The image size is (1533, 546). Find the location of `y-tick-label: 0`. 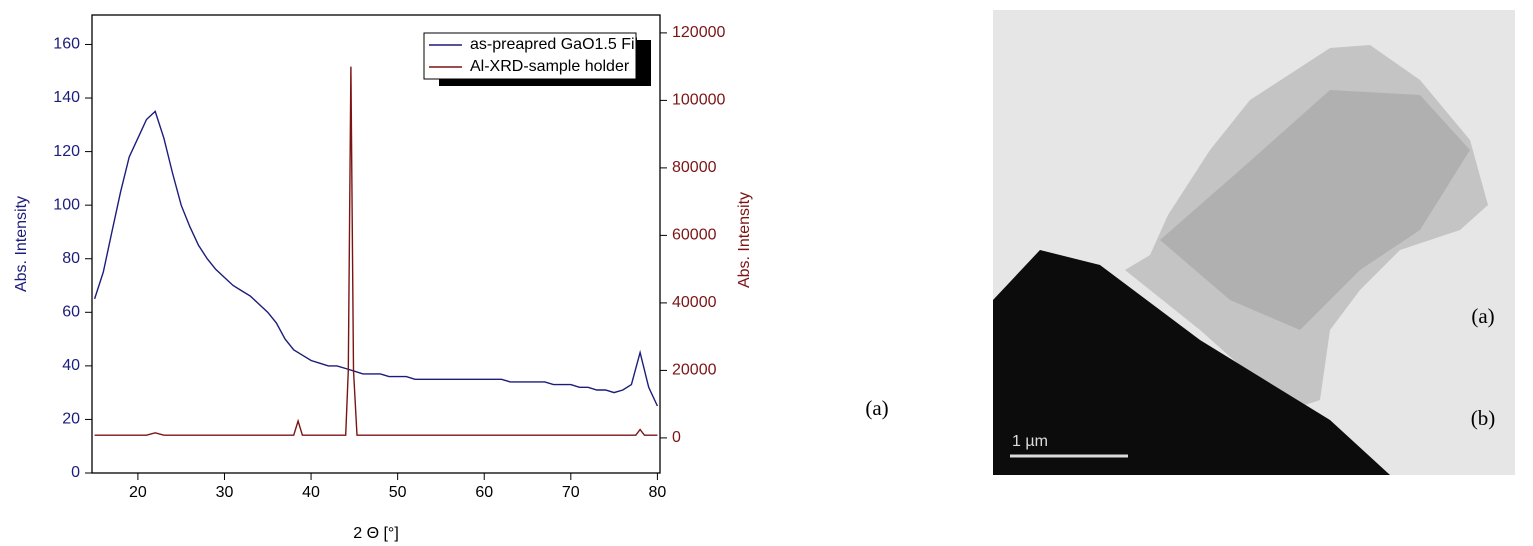

y-tick-label: 0 is located at coordinates (75, 472).